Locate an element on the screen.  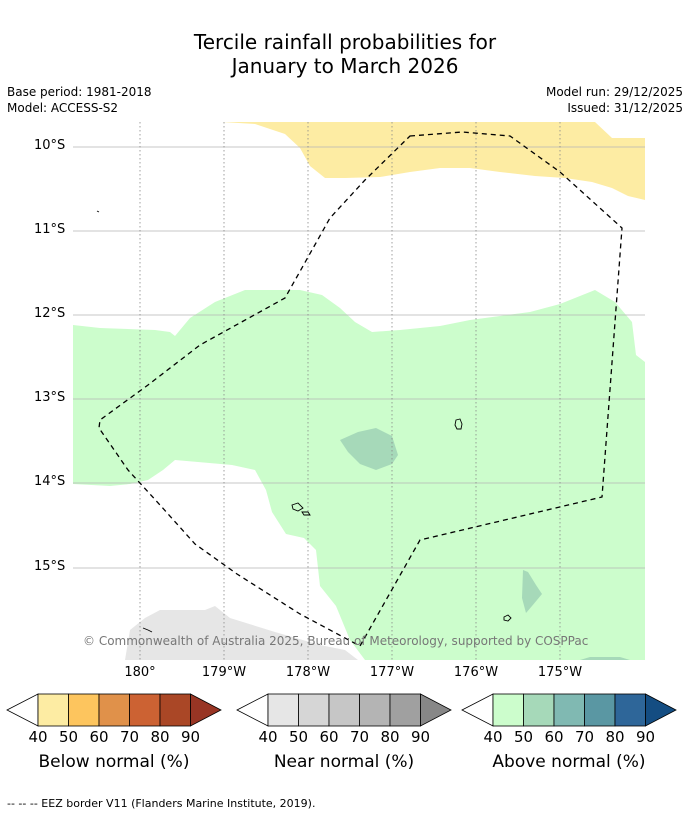
legend-above-tick-90: 90 is located at coordinates (645, 737).